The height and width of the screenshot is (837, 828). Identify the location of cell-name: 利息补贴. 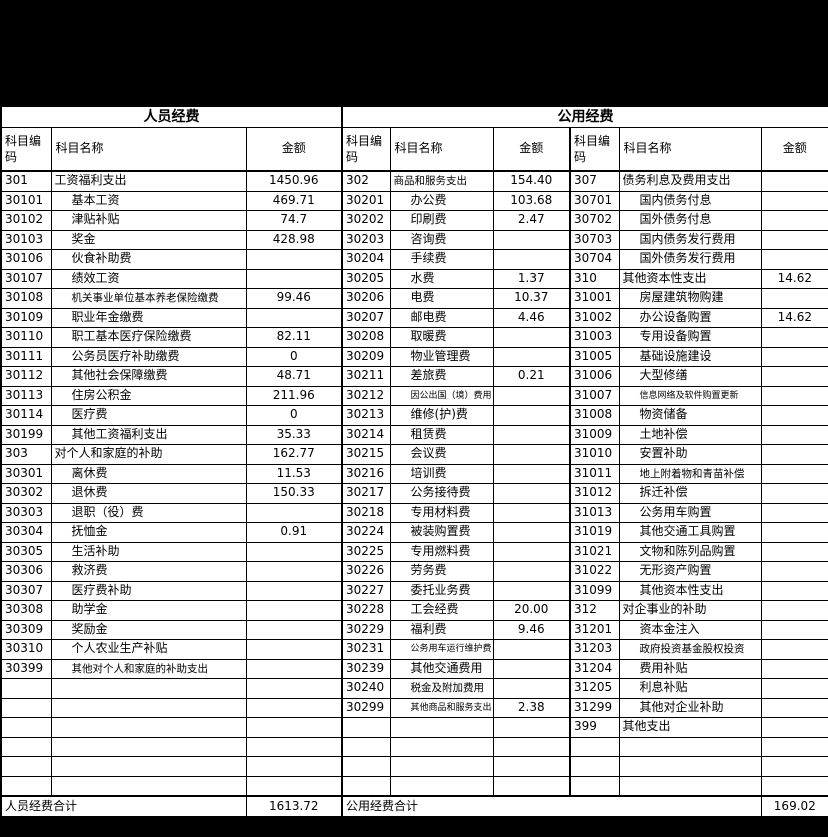
(690, 688).